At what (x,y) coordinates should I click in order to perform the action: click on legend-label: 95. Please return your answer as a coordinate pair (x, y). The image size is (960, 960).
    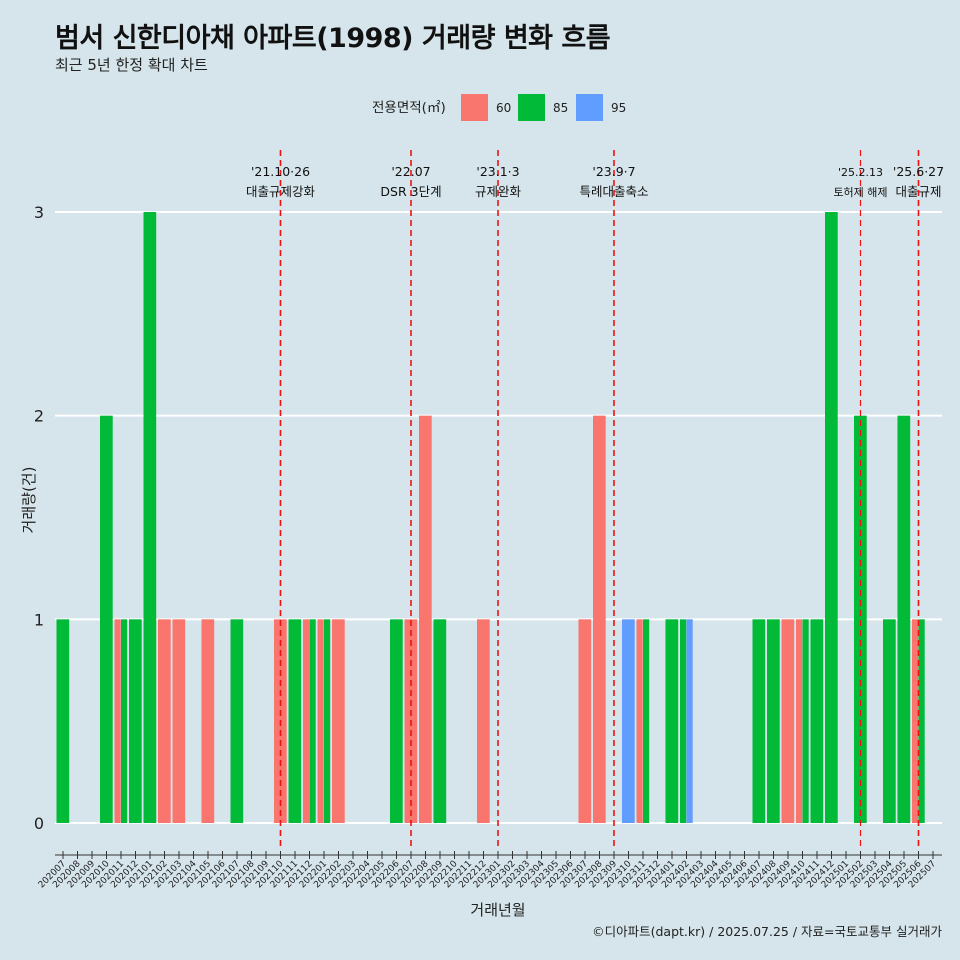
    Looking at the image, I should click on (618, 108).